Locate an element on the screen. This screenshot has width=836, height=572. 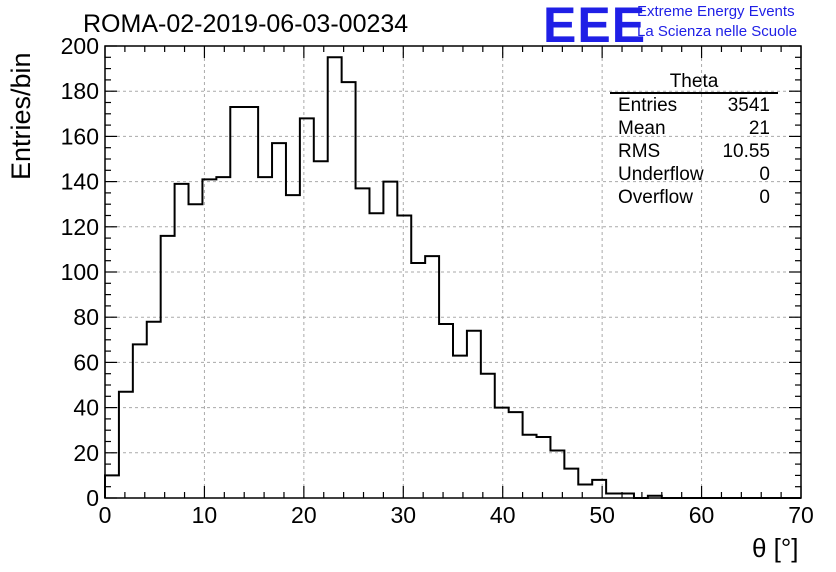
stats-label: Overflow is located at coordinates (655, 197).